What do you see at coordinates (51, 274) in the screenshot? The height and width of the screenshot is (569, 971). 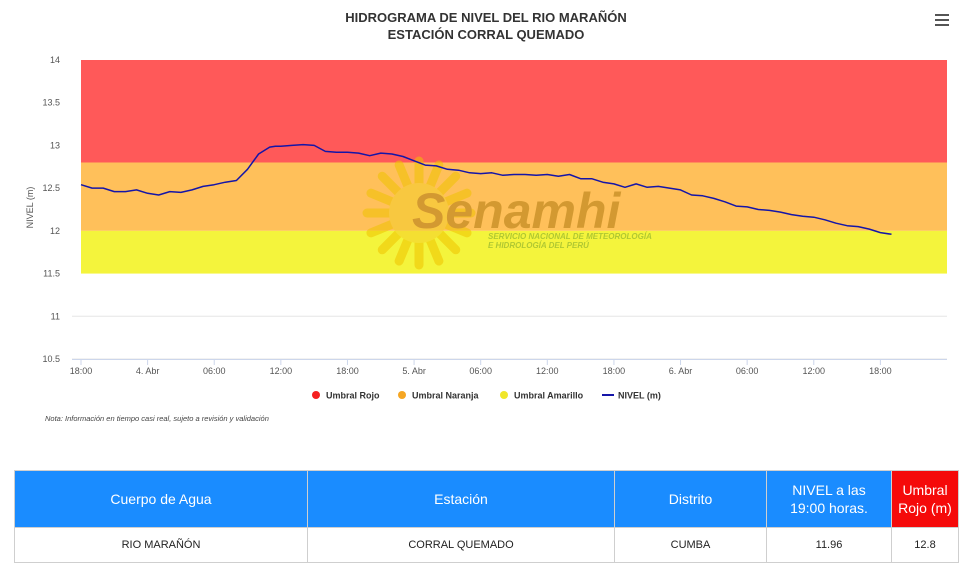 I see `y-tick-label: 11.5` at bounding box center [51, 274].